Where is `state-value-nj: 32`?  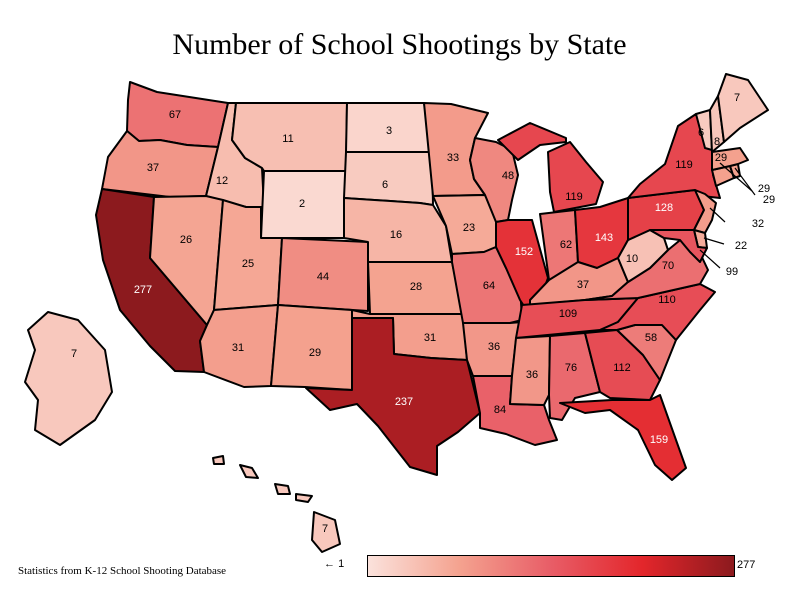 state-value-nj: 32 is located at coordinates (758, 224).